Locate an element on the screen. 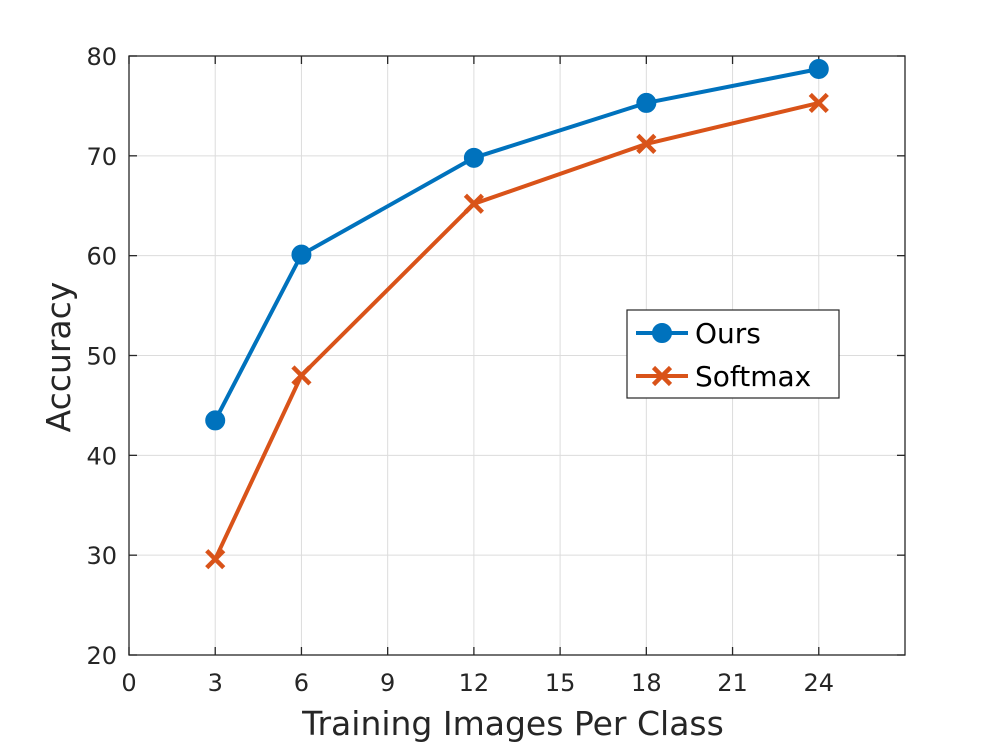 The image size is (1000, 745). x-tick-label: 15 is located at coordinates (560, 683).